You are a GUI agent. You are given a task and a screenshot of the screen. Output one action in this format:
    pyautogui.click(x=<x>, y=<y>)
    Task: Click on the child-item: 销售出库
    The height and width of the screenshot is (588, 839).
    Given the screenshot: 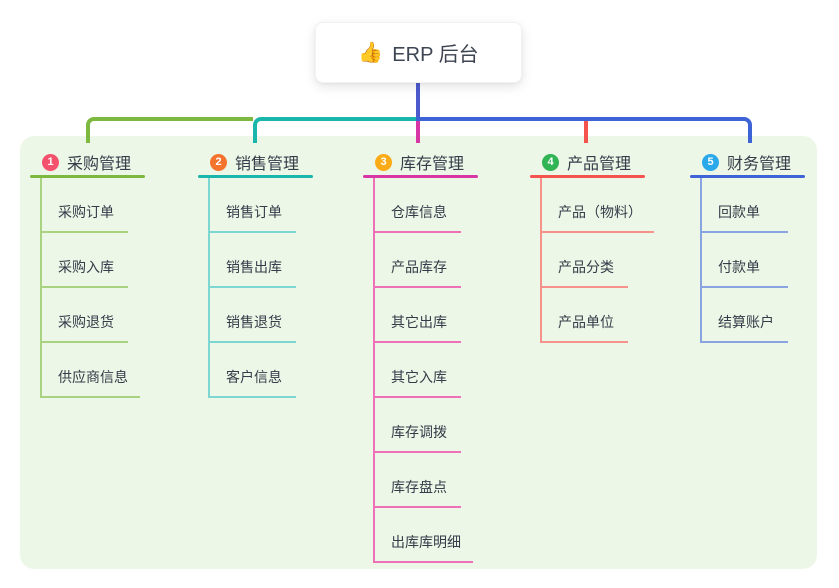 What is the action you would take?
    pyautogui.click(x=253, y=260)
    